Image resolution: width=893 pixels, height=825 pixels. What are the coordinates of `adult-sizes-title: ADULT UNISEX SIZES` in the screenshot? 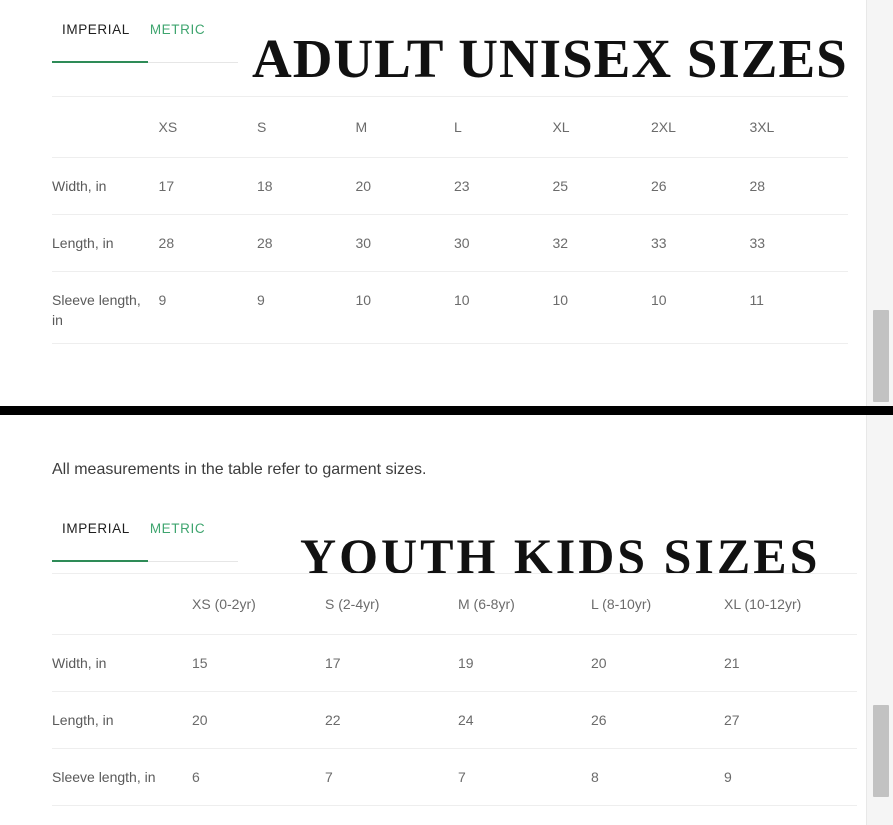 It's located at (550, 58).